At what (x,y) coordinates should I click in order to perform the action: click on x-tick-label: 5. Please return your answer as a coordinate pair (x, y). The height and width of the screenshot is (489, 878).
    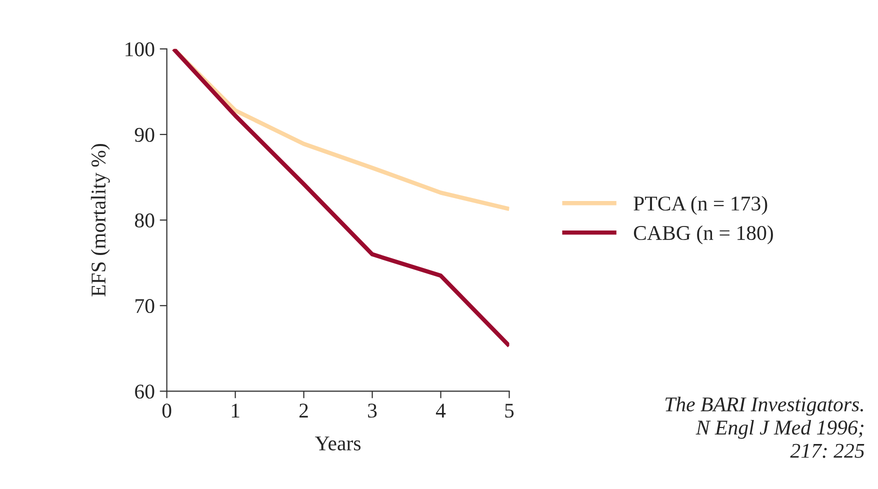
    Looking at the image, I should click on (509, 411).